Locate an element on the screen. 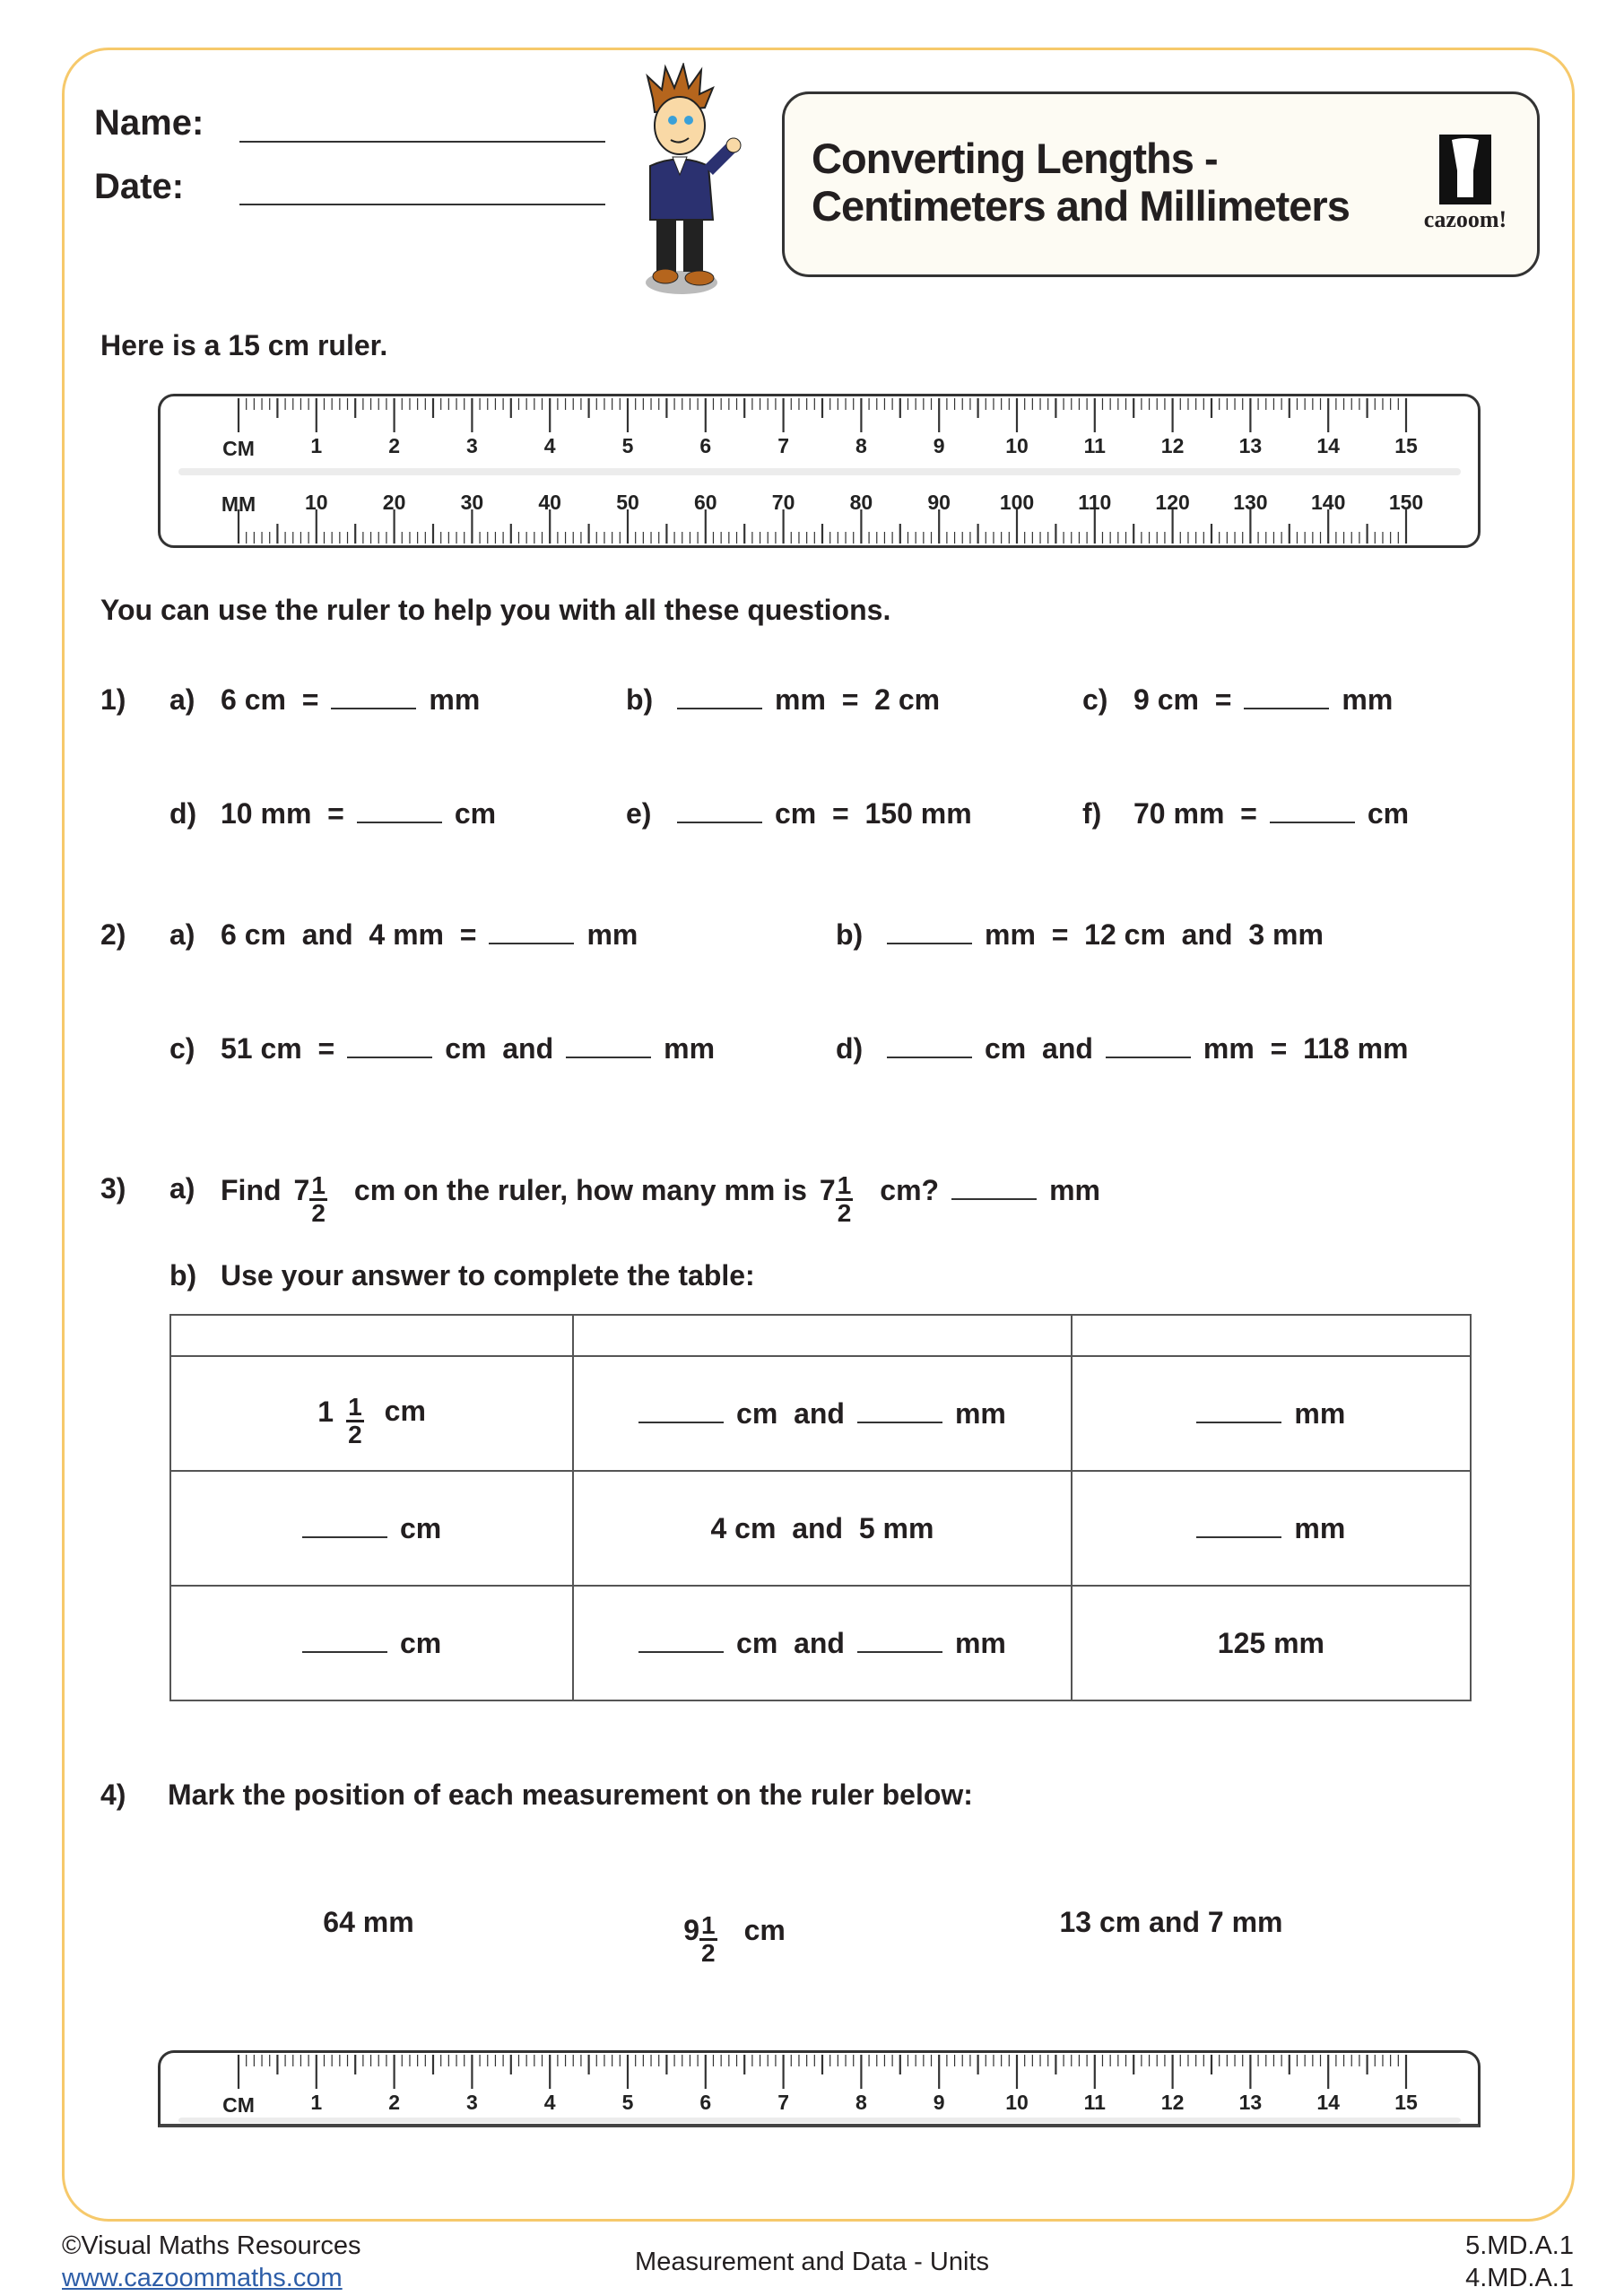 This screenshot has height=2296, width=1624. logo-text: cazoom! is located at coordinates (1465, 219).